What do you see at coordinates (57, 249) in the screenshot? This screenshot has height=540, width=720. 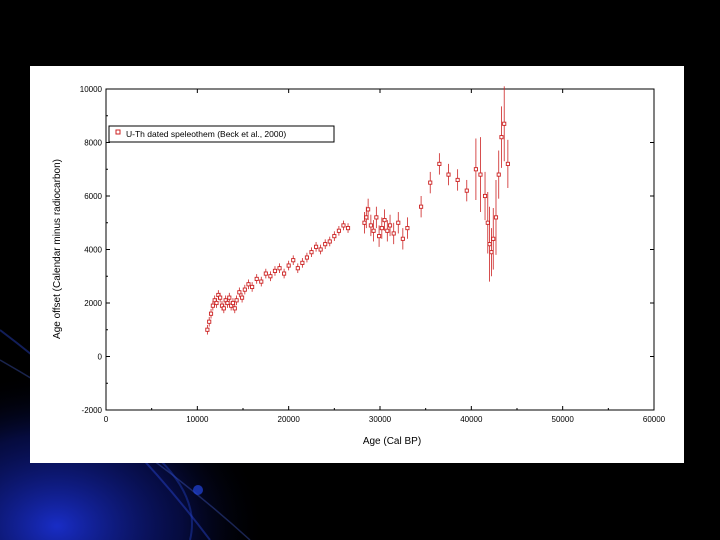 I see `y-axis-title: Age offset (Calendar minus radiocarbon)` at bounding box center [57, 249].